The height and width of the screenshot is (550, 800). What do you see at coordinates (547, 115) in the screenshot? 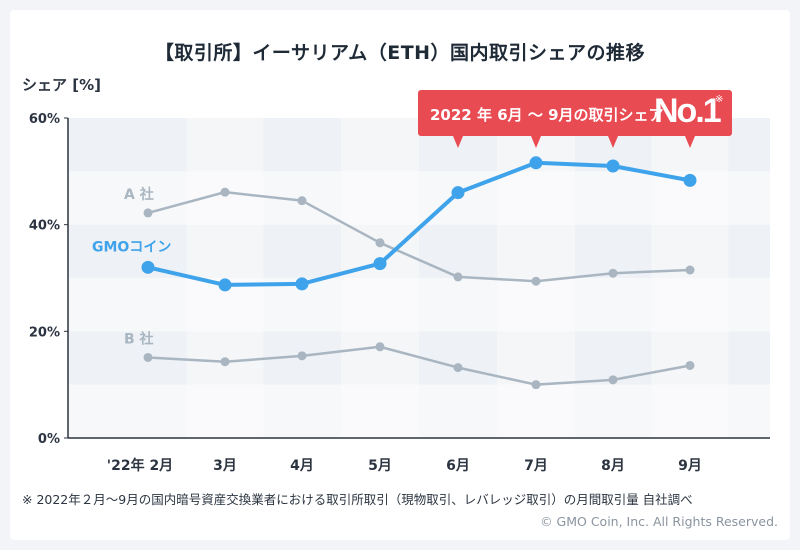
I see `callout-text: 2022 年 6月 ～ 9月の取引シェア` at bounding box center [547, 115].